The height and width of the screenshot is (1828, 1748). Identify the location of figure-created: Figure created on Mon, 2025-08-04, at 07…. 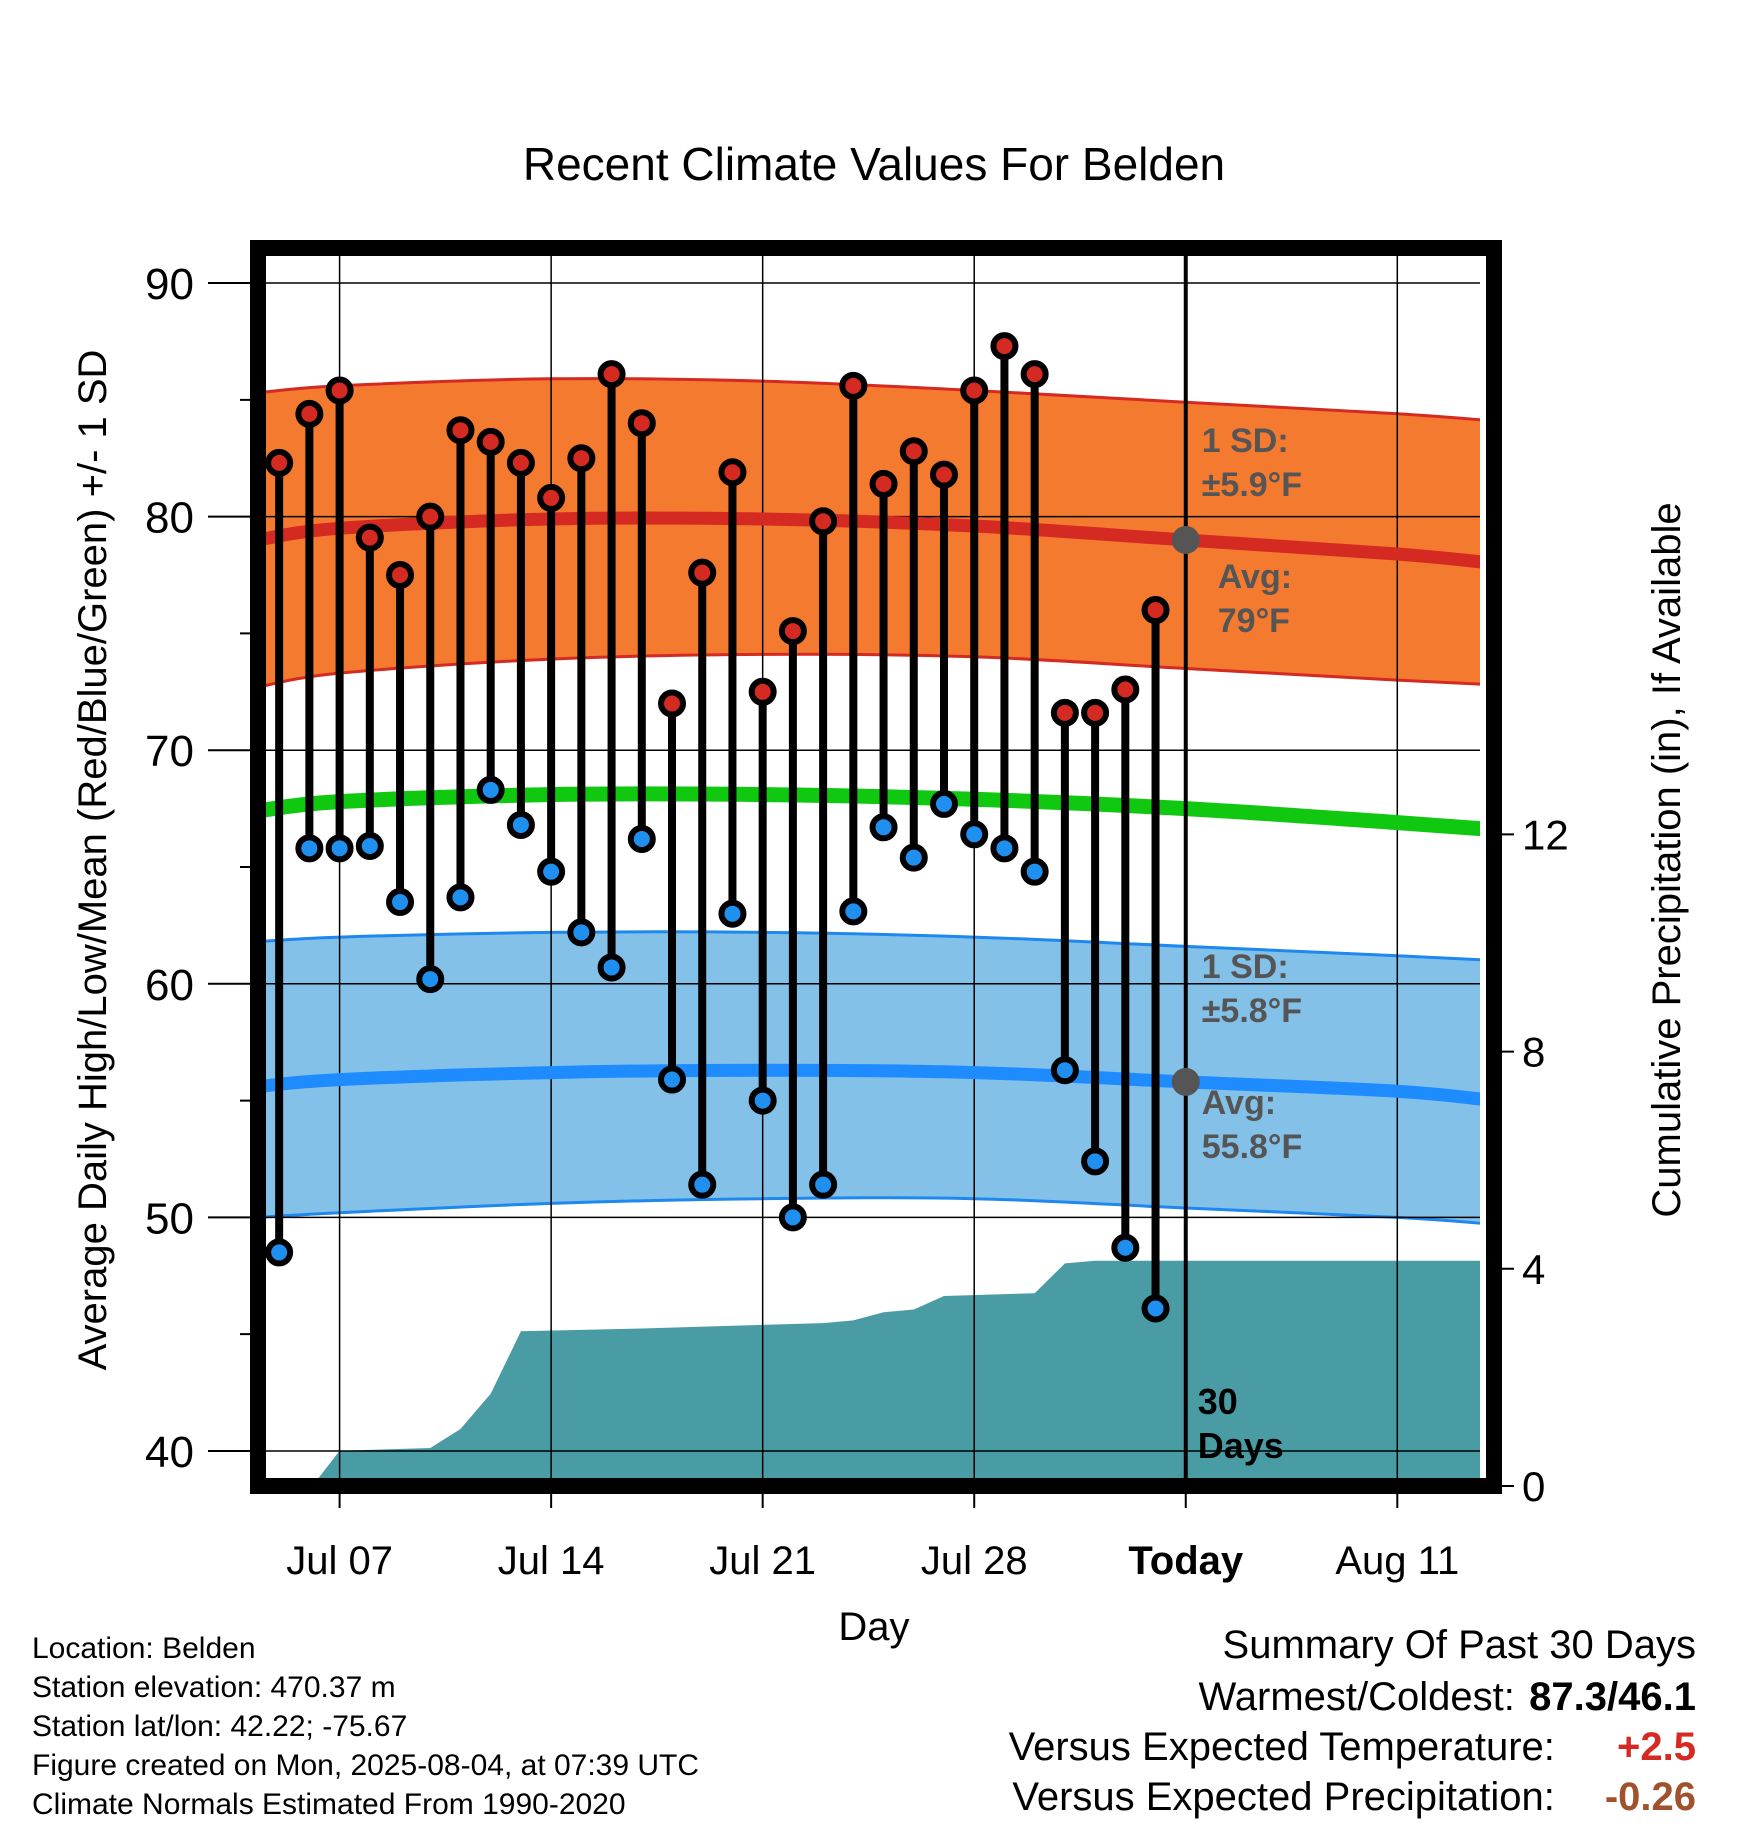
(366, 1765).